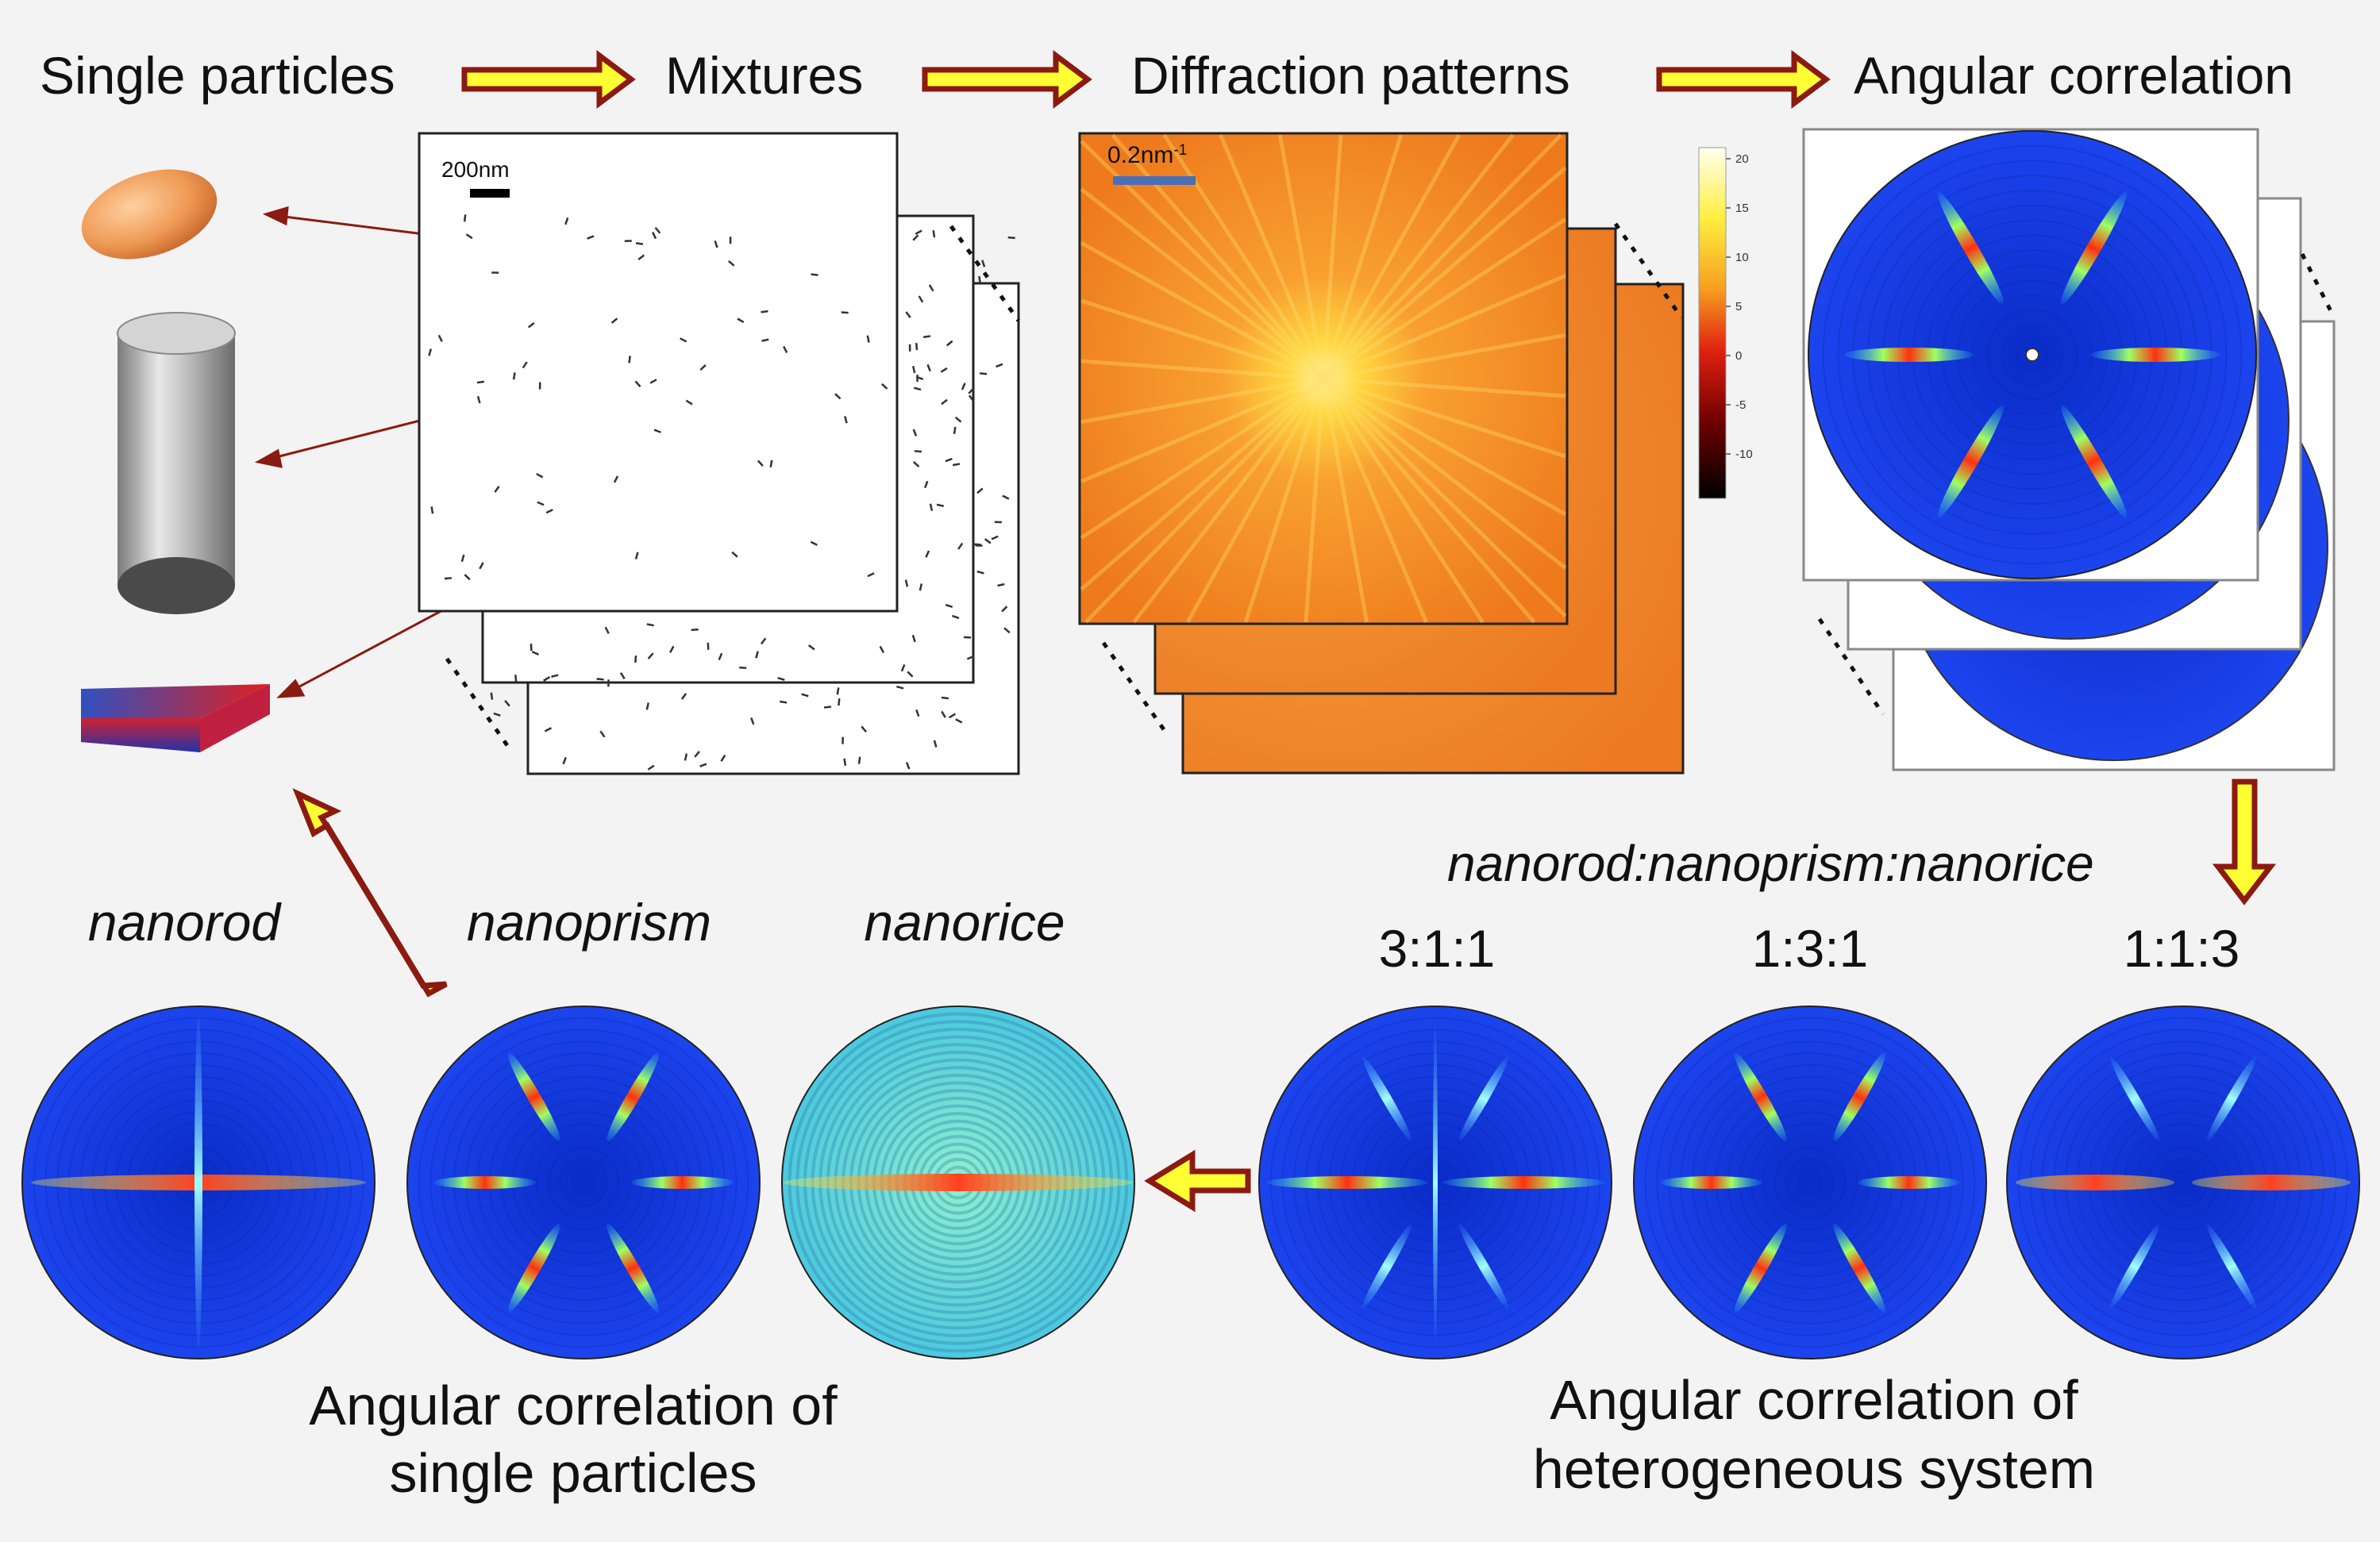 Image resolution: width=2380 pixels, height=1542 pixels. Describe the element at coordinates (1743, 79) in the screenshot. I see `arrow-right-icon` at that location.